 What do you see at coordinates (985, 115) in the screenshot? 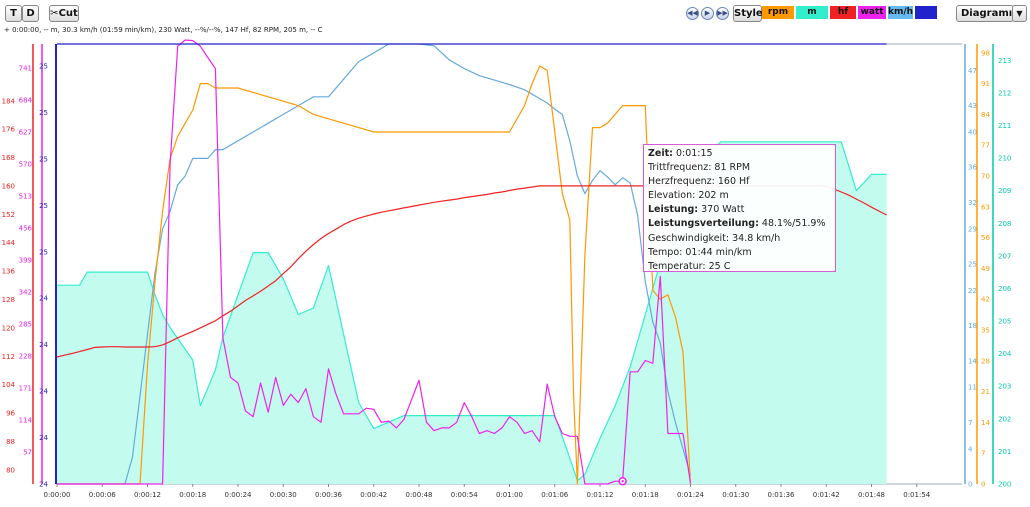
I see `axis-tick-label: 84` at bounding box center [985, 115].